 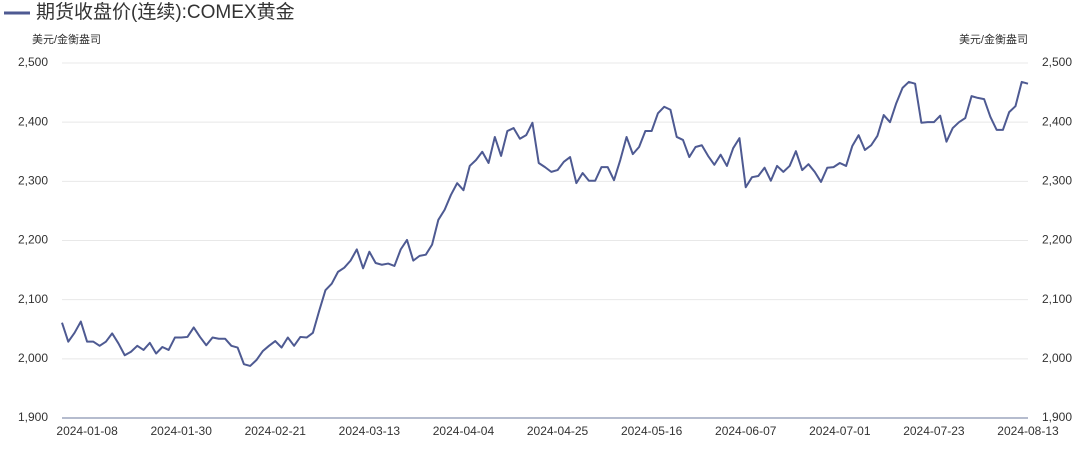 I want to click on y-axis-unit: 美元/金衡盎司, so click(x=66, y=39).